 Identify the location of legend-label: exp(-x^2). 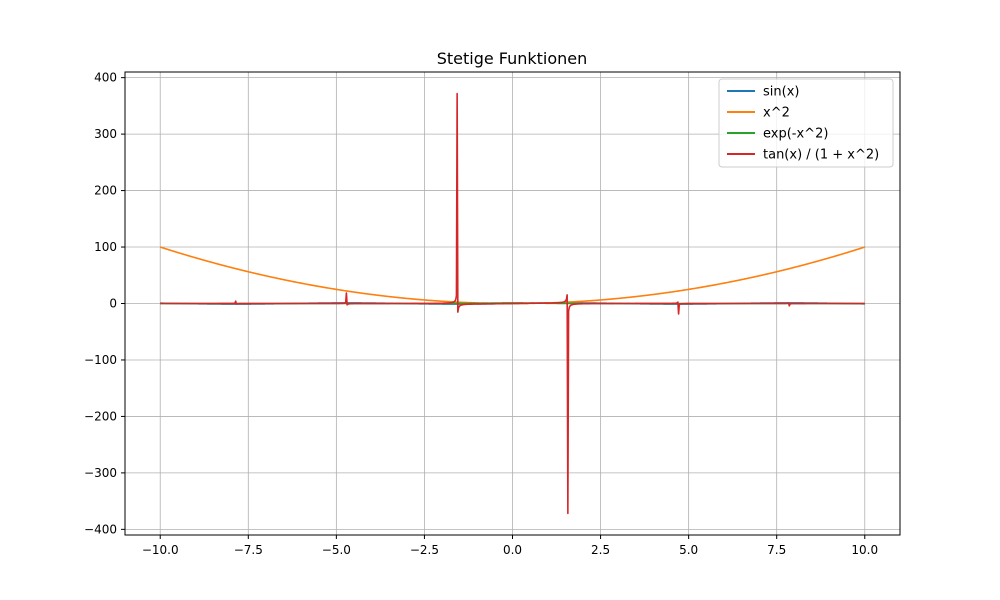
(795, 134).